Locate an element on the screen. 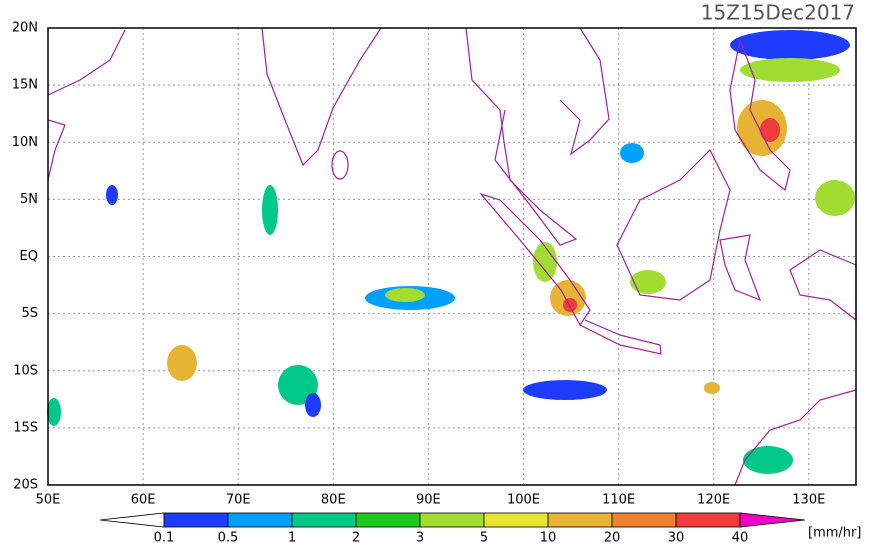 Image resolution: width=880 pixels, height=548 pixels. lon-label: 90E is located at coordinates (428, 500).